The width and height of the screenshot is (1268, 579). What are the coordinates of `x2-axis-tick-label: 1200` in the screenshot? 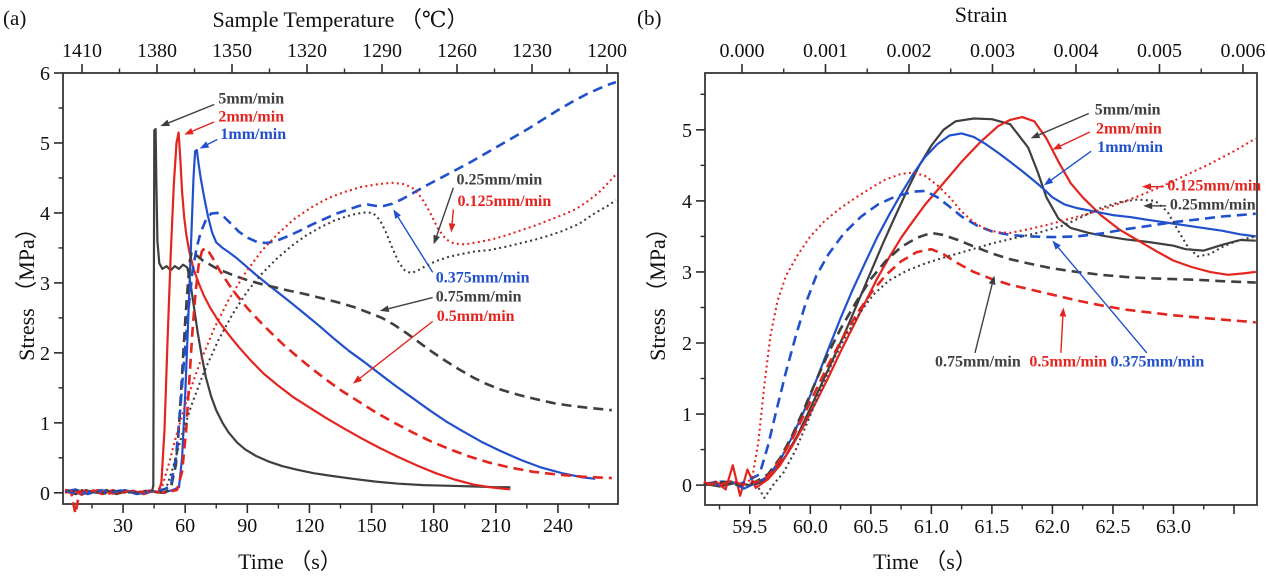 It's located at (607, 51).